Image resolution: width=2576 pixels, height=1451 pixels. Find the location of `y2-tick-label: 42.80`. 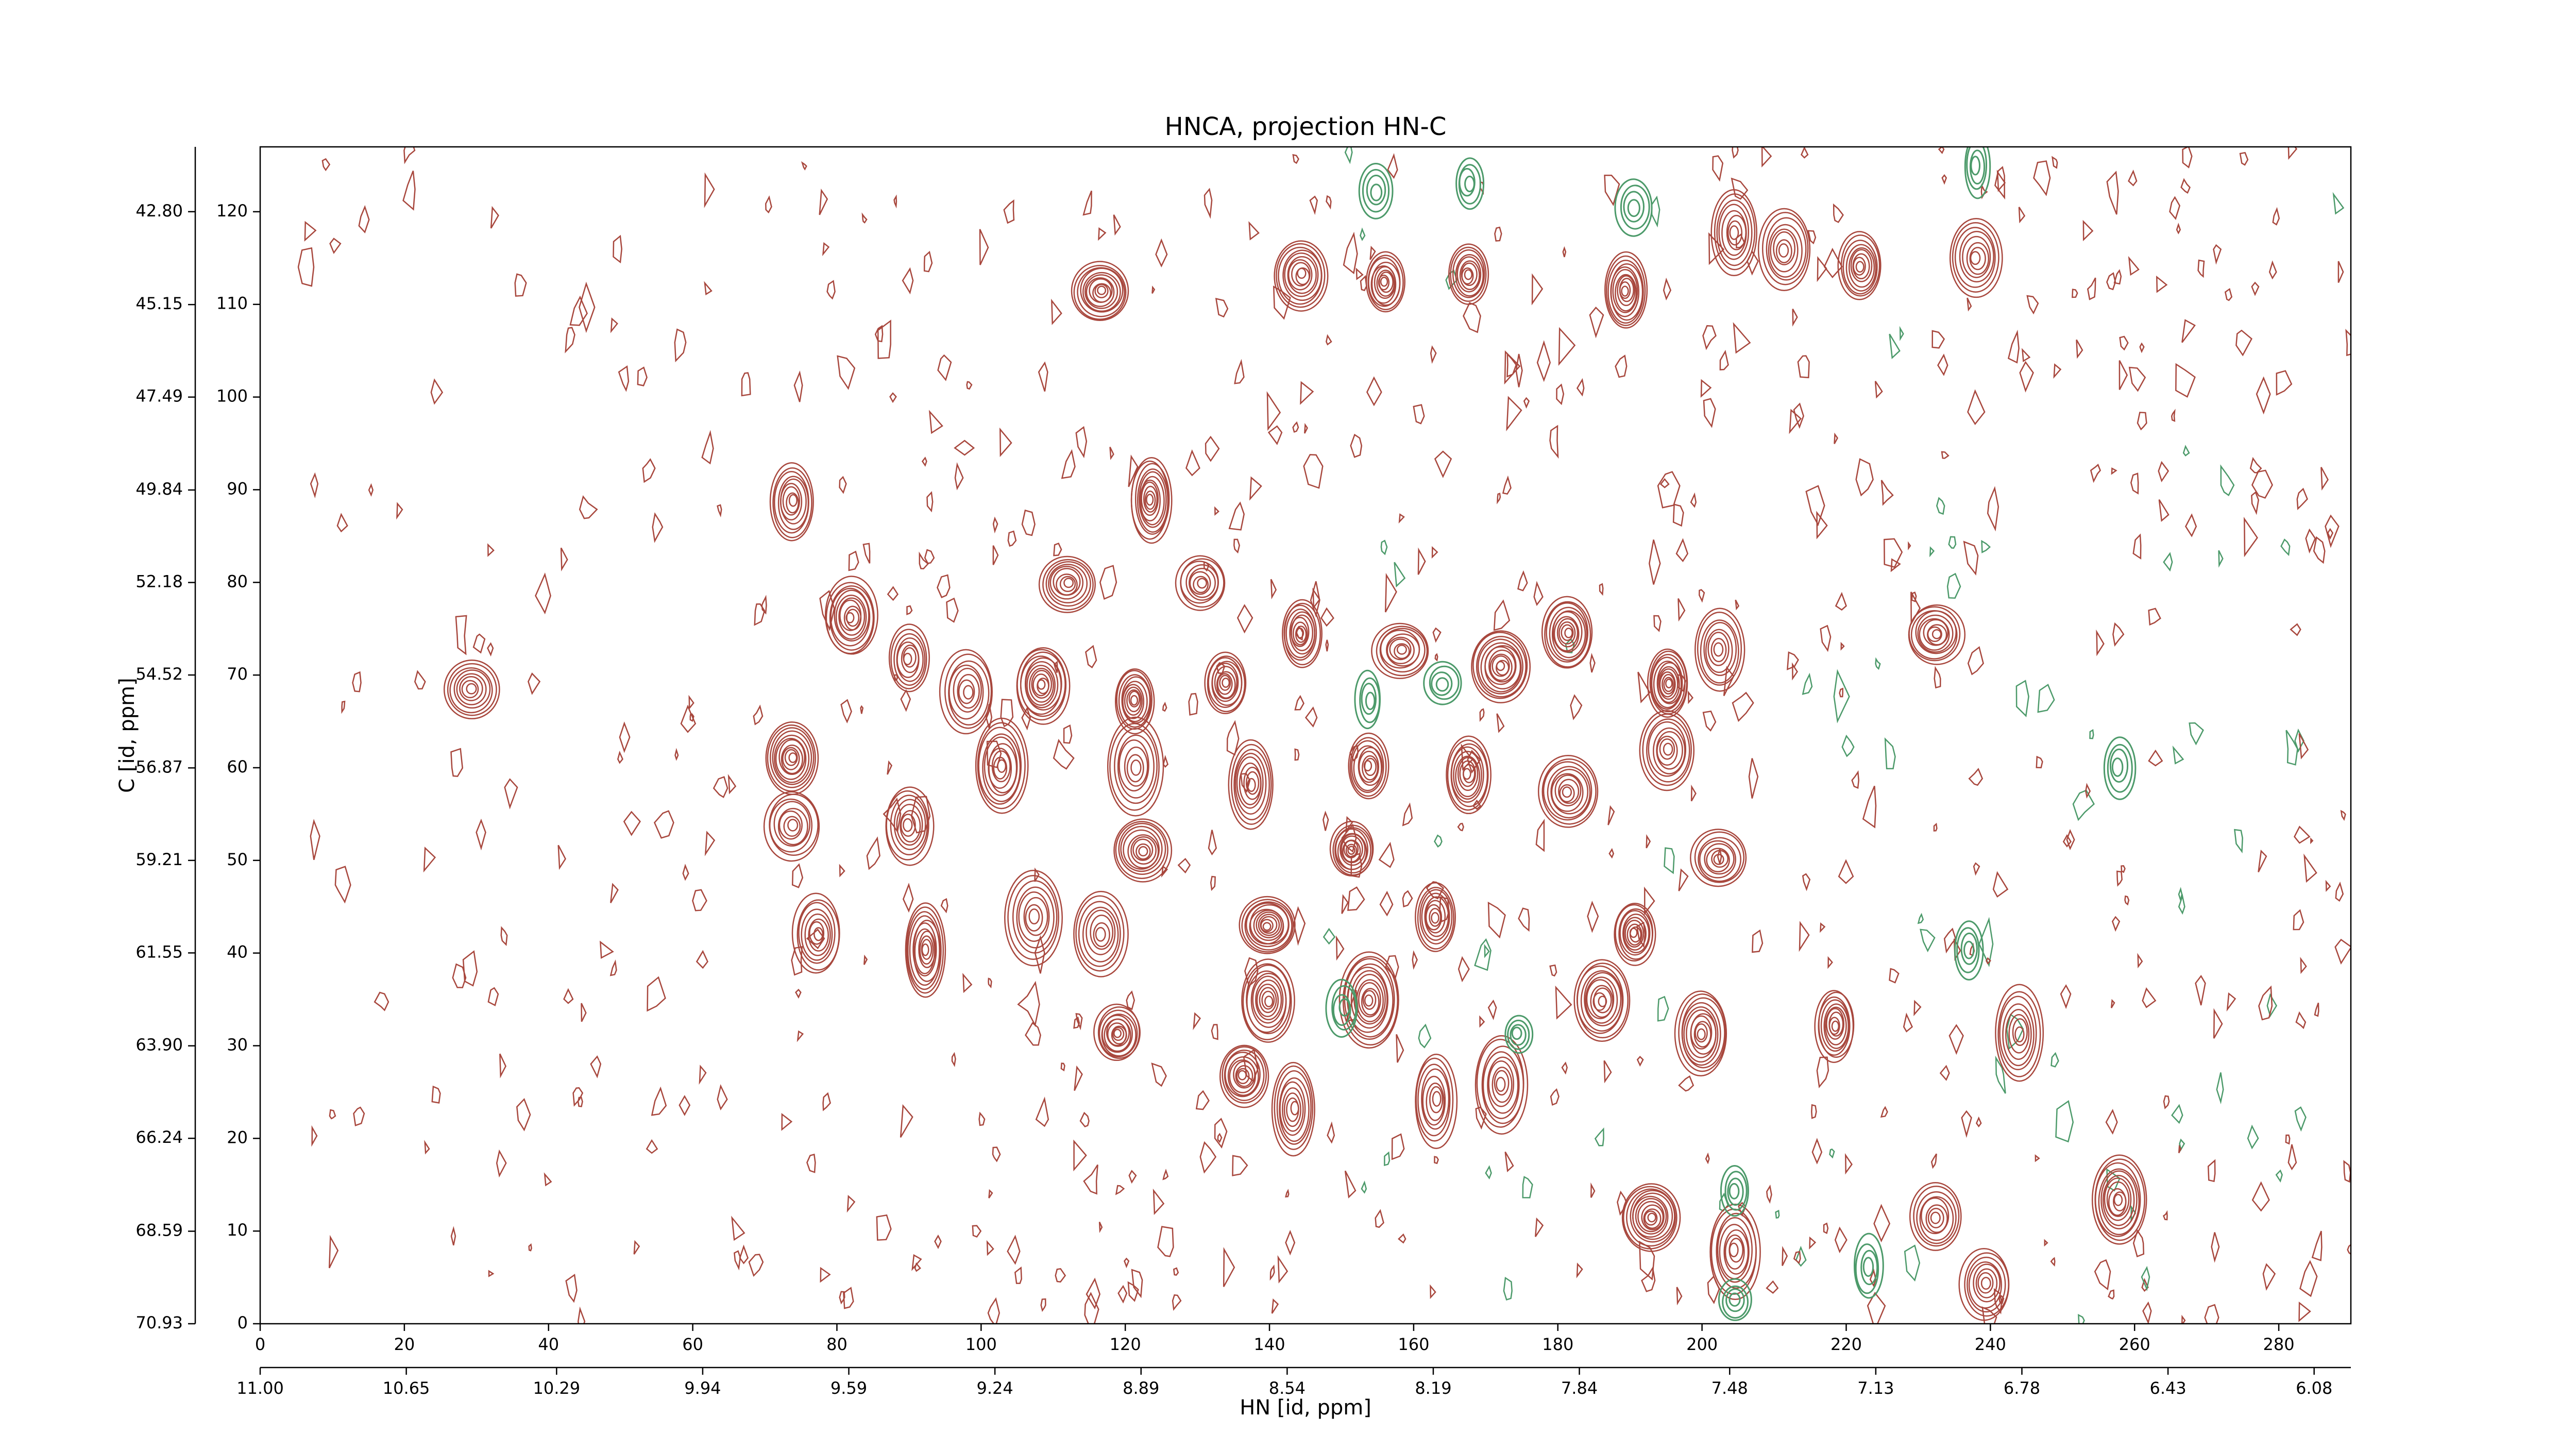

y2-tick-label: 42.80 is located at coordinates (159, 211).